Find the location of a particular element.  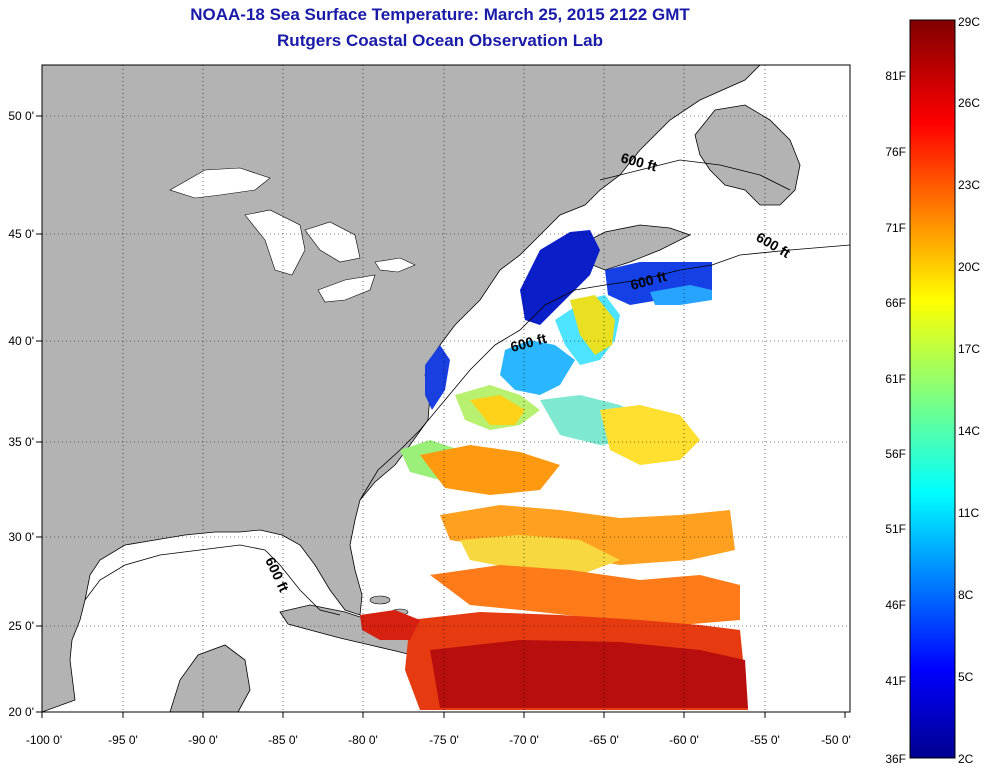

lon-tick-label: -70 0' is located at coordinates (524, 740).